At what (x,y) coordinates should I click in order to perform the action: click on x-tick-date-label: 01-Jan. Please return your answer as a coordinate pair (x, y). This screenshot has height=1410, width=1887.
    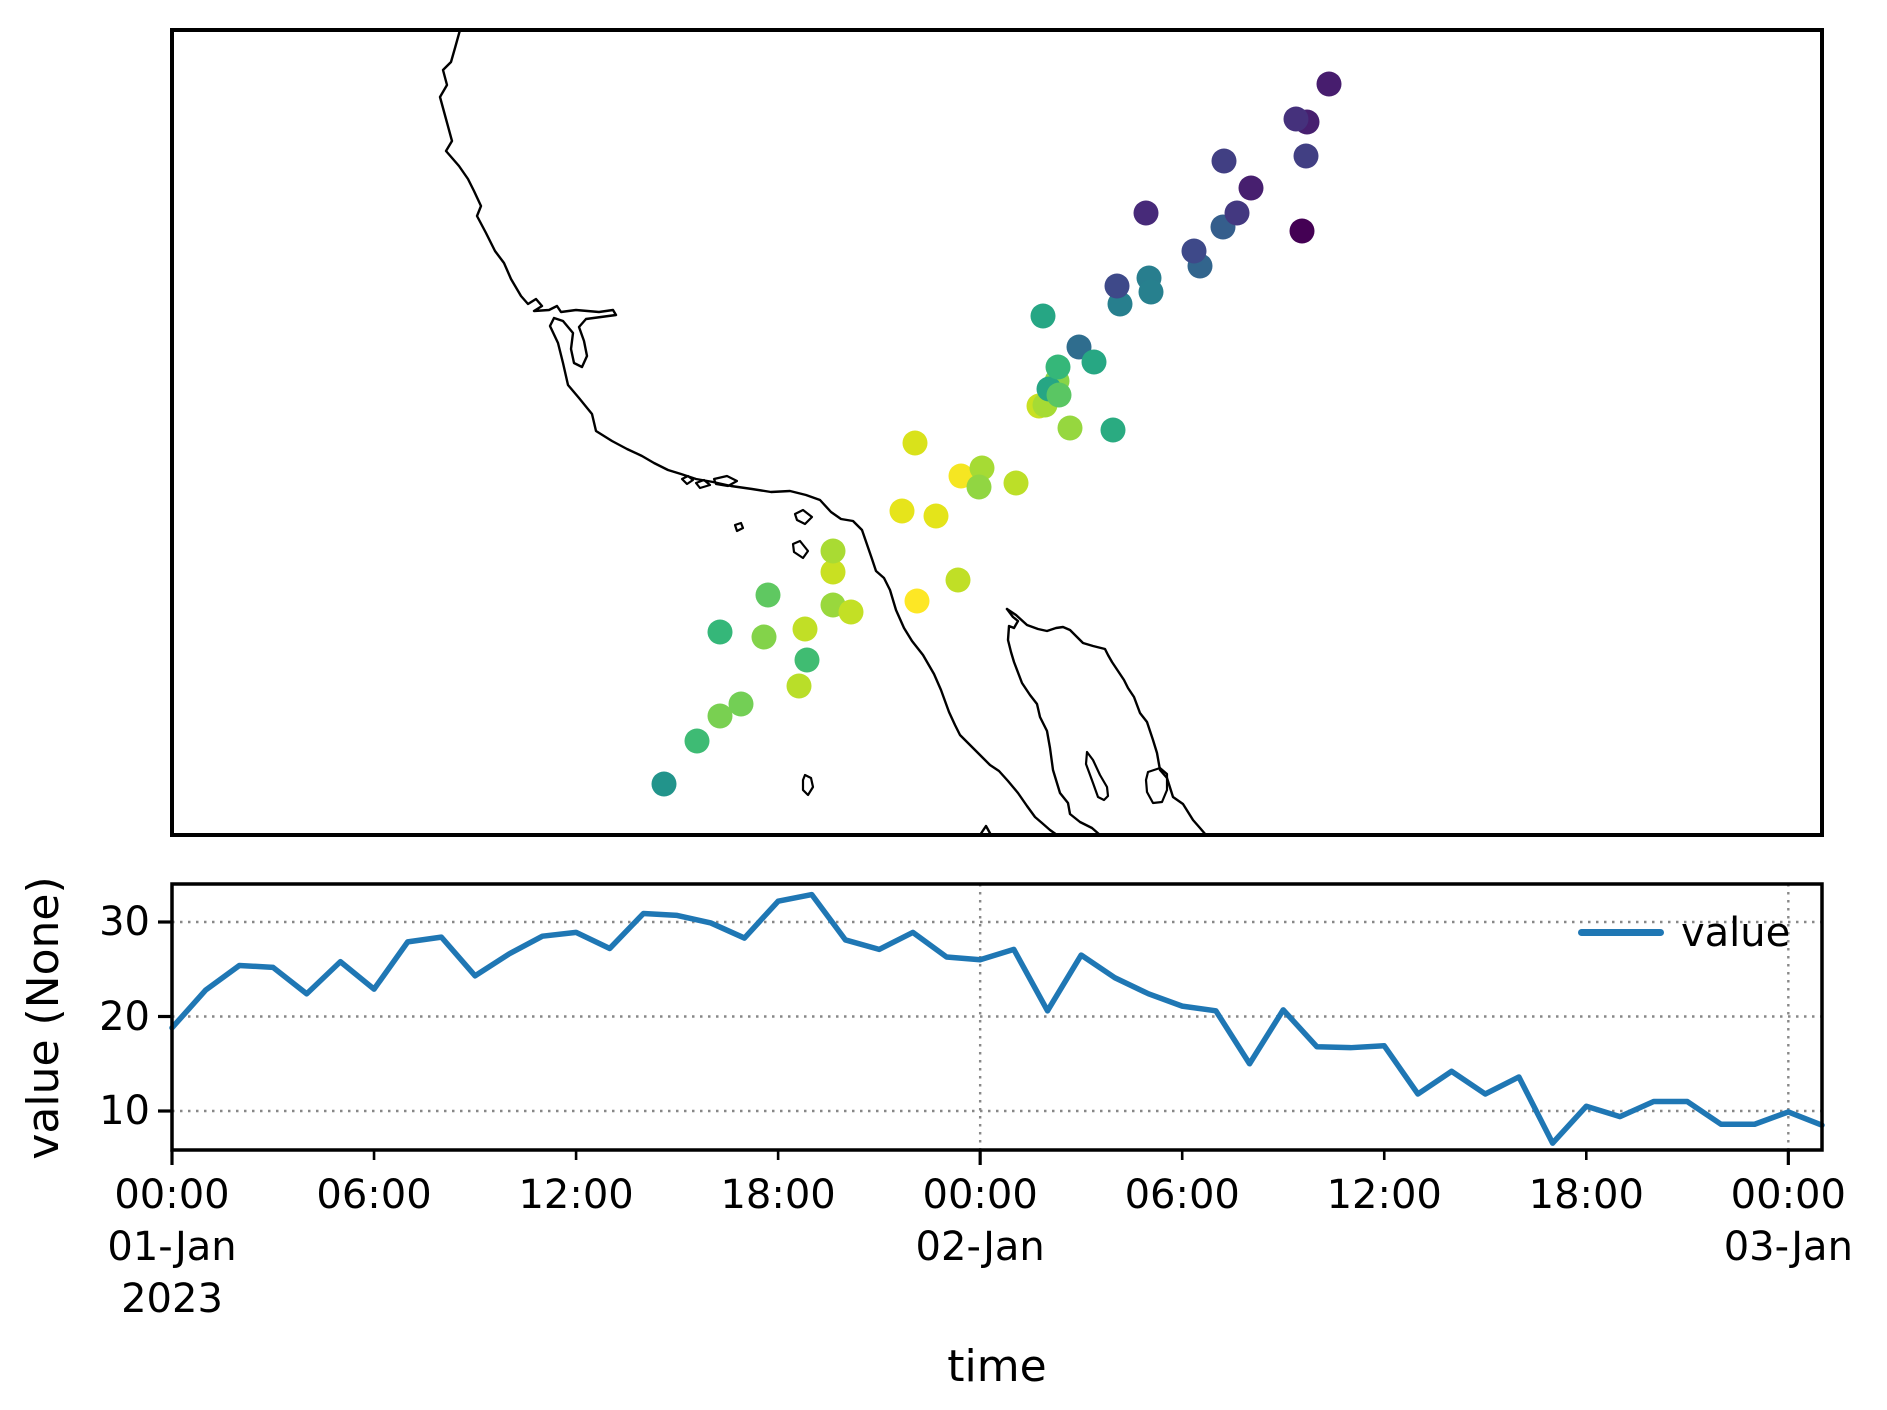
    Looking at the image, I should click on (172, 1247).